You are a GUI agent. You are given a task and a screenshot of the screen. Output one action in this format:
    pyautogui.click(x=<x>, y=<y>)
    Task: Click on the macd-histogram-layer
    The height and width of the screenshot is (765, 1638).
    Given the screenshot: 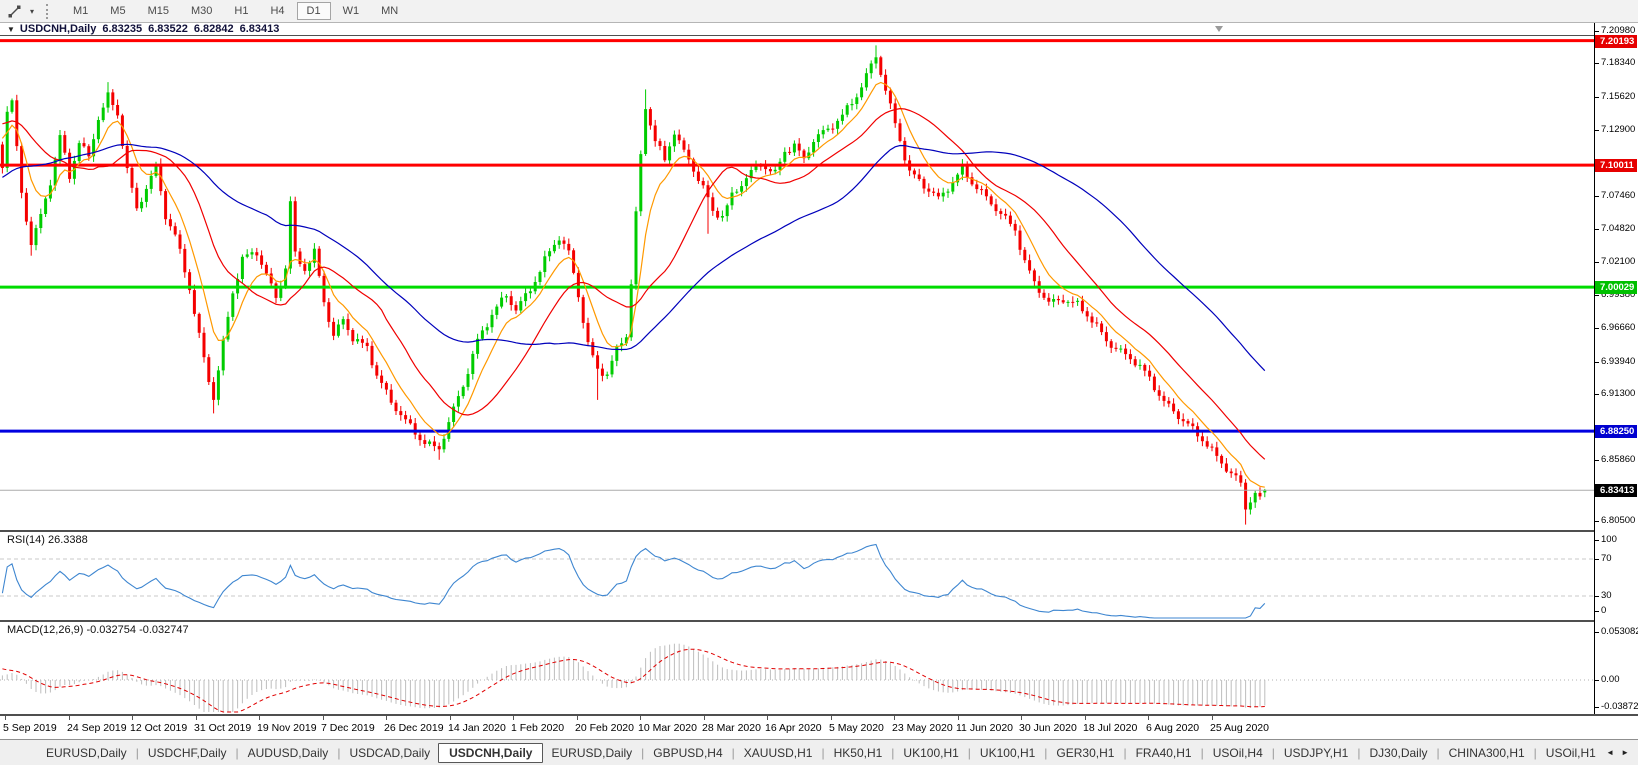 What is the action you would take?
    pyautogui.click(x=633, y=677)
    